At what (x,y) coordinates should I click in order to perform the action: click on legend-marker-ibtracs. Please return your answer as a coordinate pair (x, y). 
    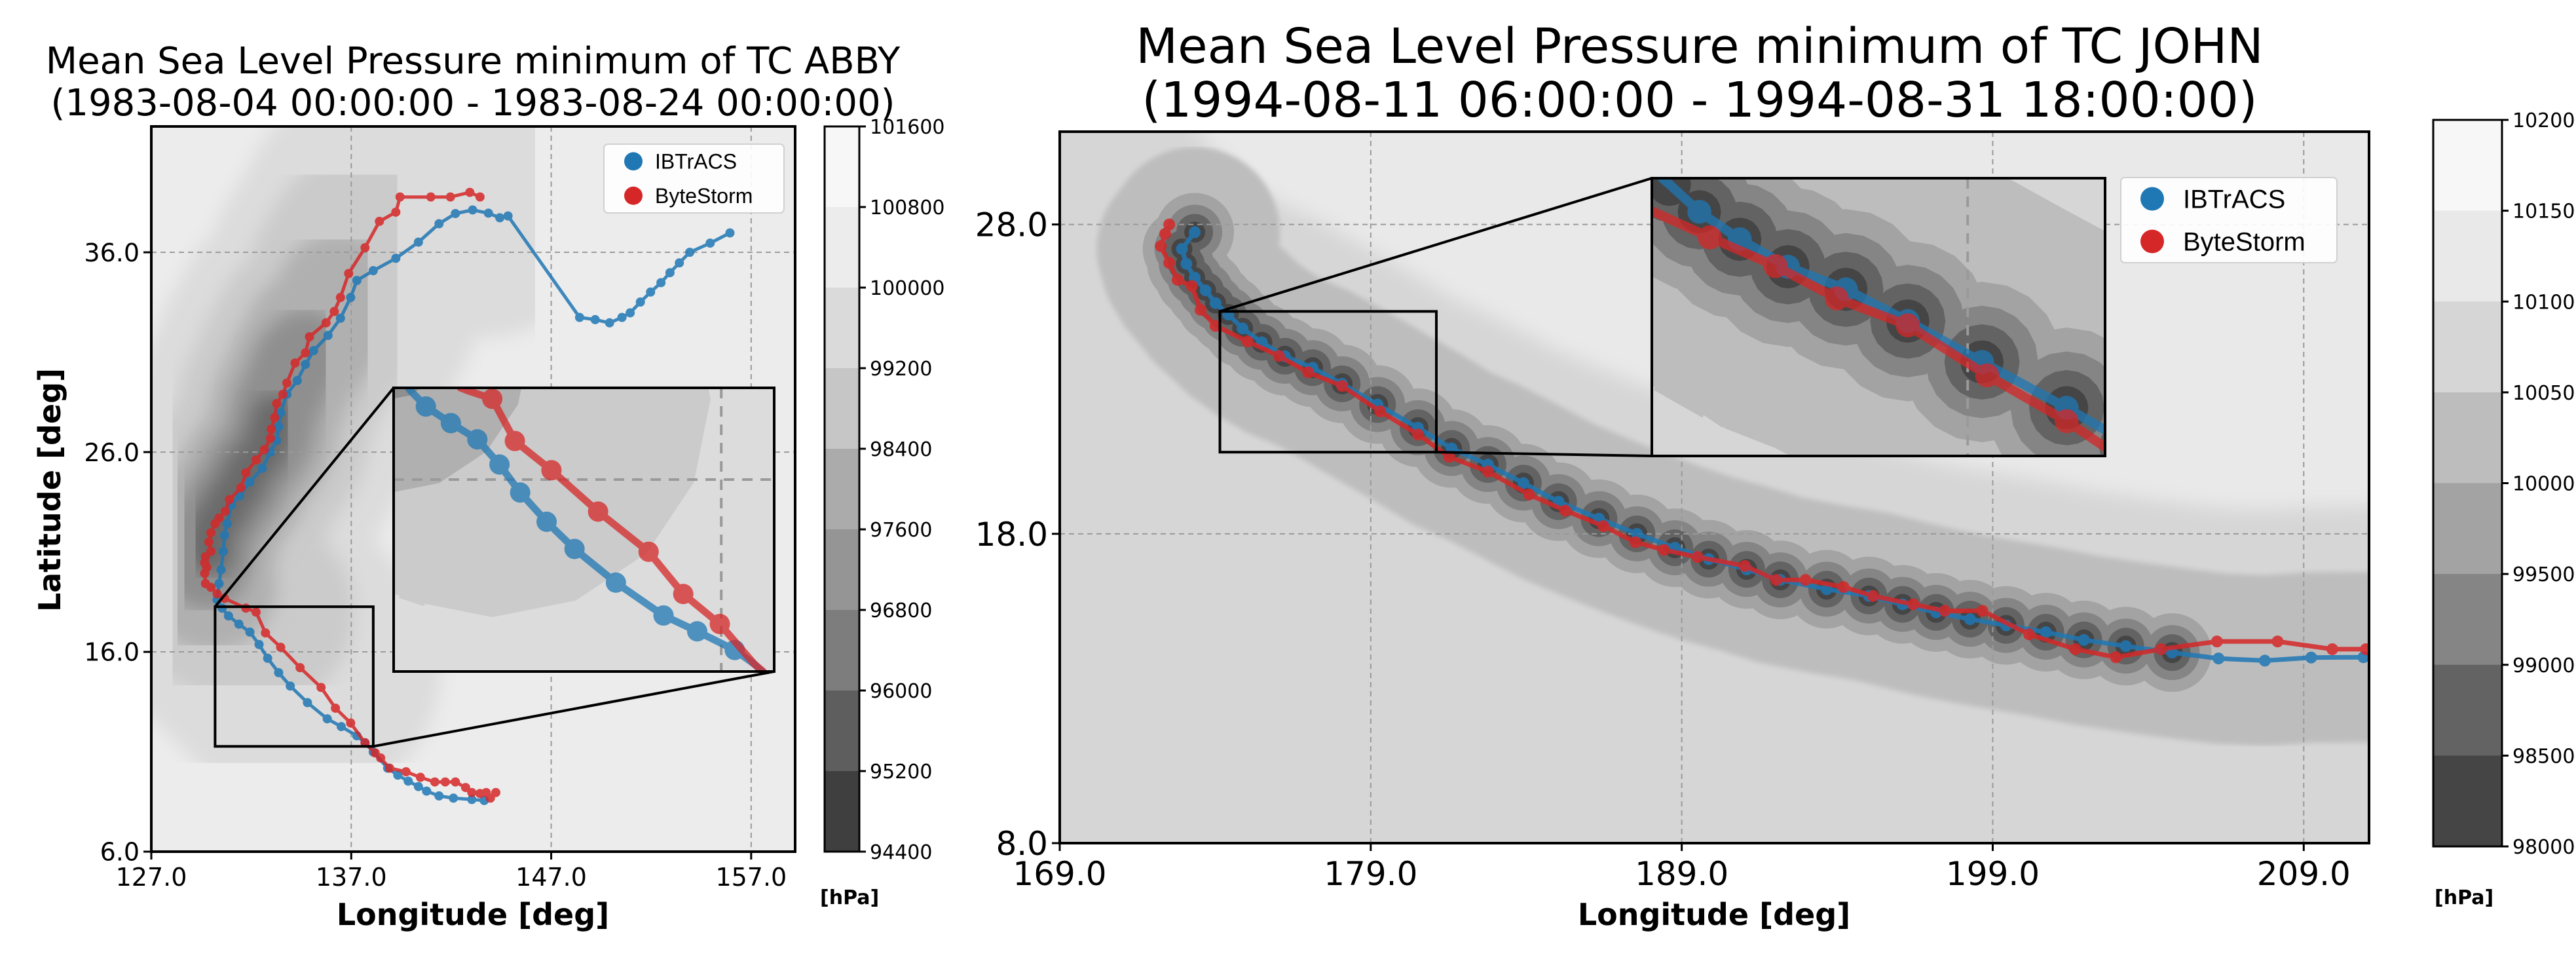
    Looking at the image, I should click on (2152, 199).